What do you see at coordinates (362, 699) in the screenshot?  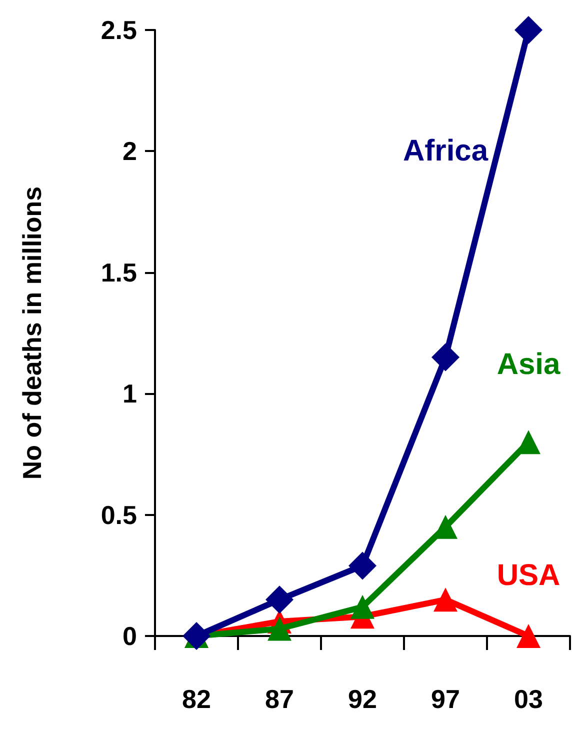 I see `x-tick-label: 92` at bounding box center [362, 699].